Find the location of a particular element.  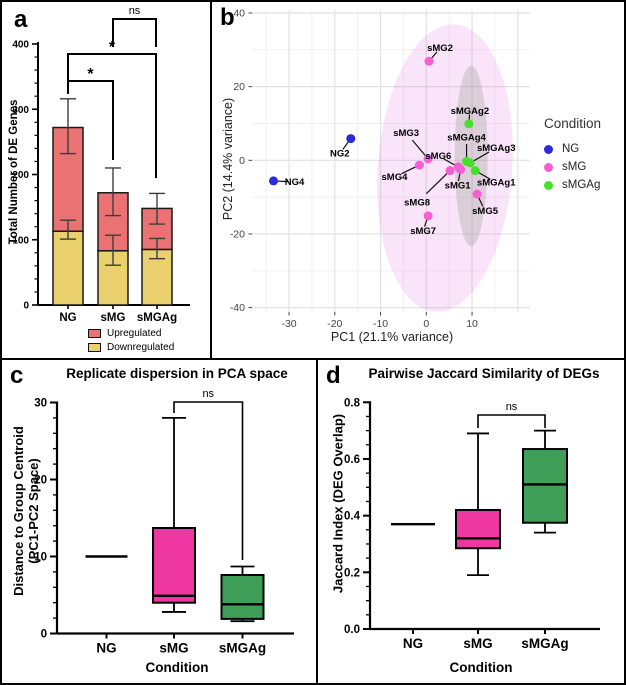

point-label-sMGAg1: sMGAg1 is located at coordinates (496, 183).